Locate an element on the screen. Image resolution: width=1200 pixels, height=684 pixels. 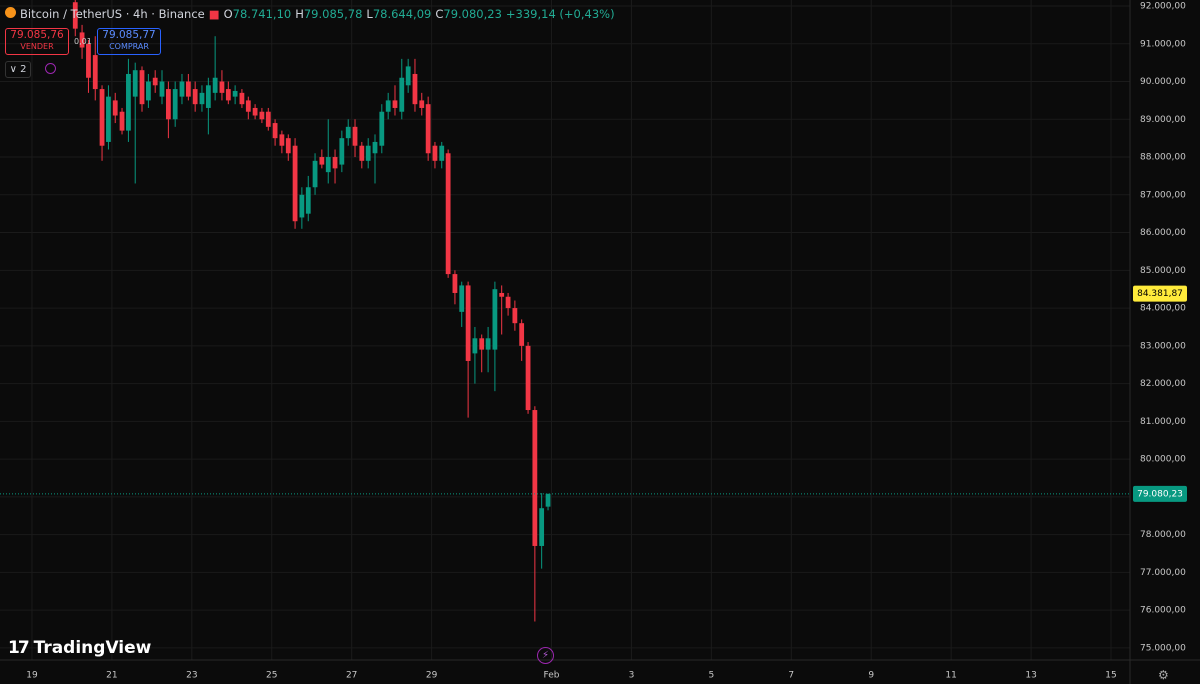
sell-price: 79.085,76 is located at coordinates (37, 35).